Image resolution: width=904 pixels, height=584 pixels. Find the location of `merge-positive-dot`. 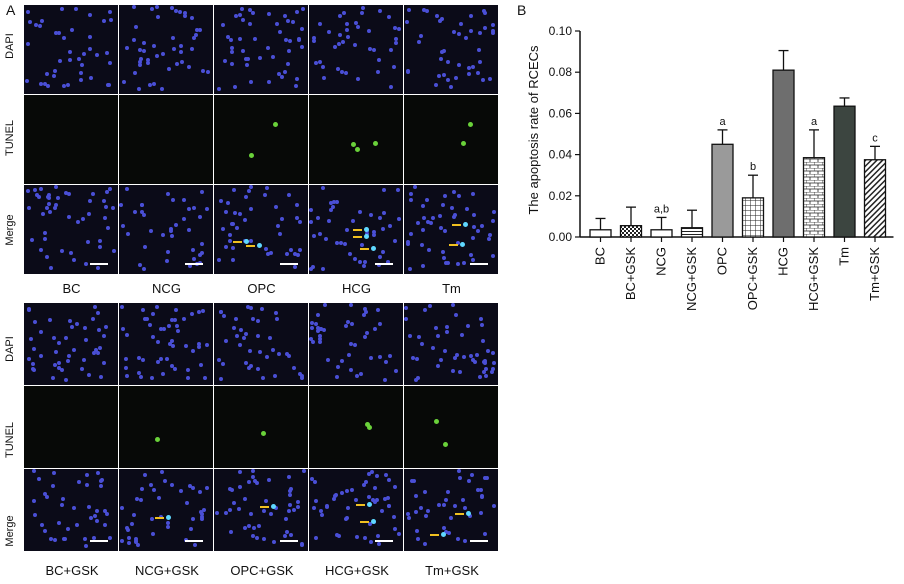

merge-positive-dot is located at coordinates (273, 506).